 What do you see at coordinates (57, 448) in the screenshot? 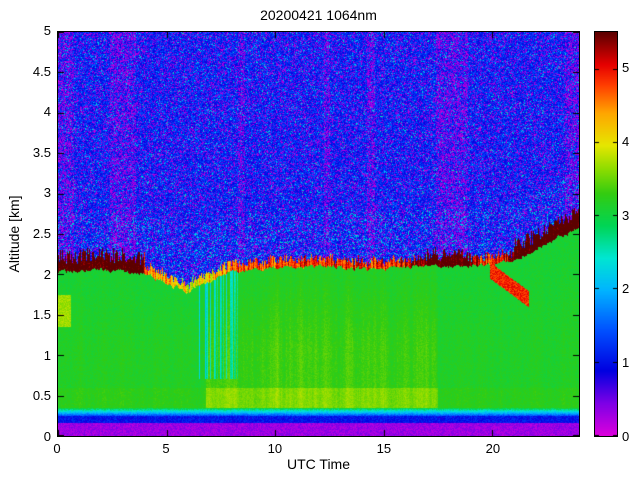
I see `x-tick-label: 0` at bounding box center [57, 448].